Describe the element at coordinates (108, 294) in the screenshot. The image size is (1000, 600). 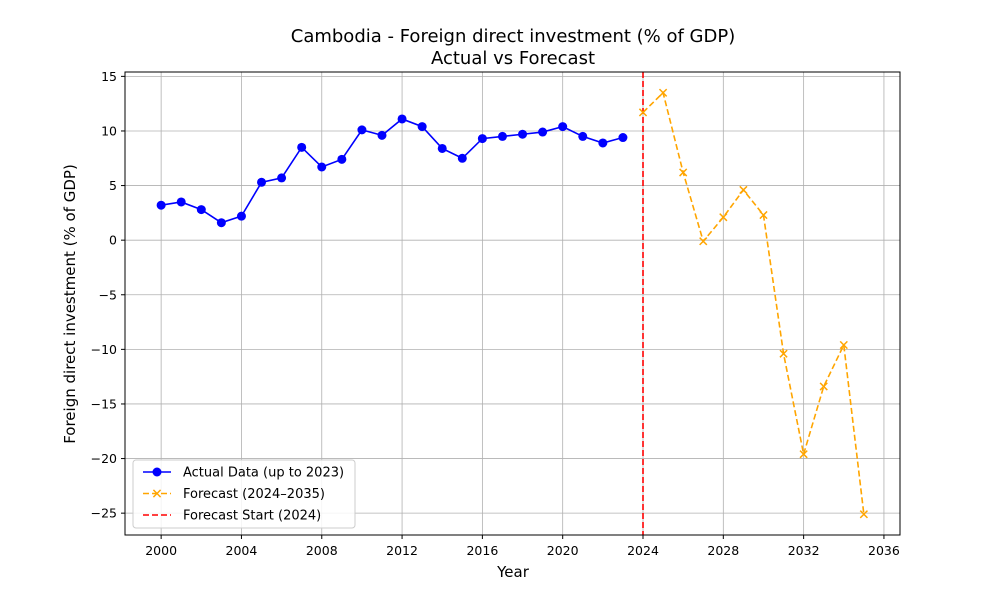
I see `y-tick-label: −5` at that location.